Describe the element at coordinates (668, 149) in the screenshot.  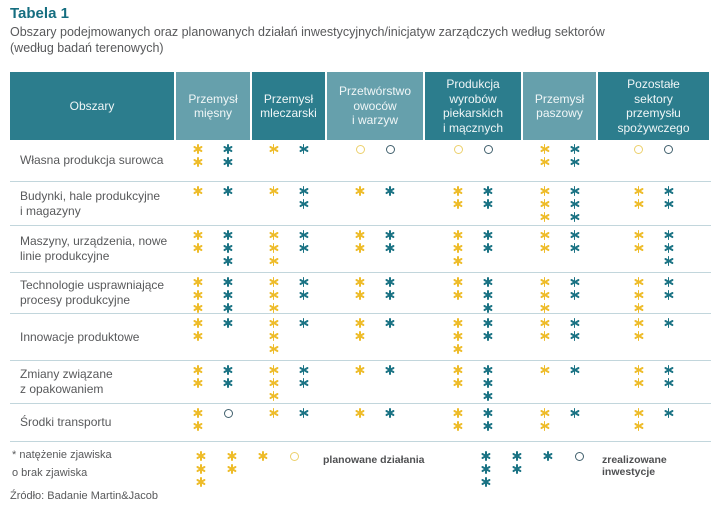
I see `realized-circle-icon` at that location.